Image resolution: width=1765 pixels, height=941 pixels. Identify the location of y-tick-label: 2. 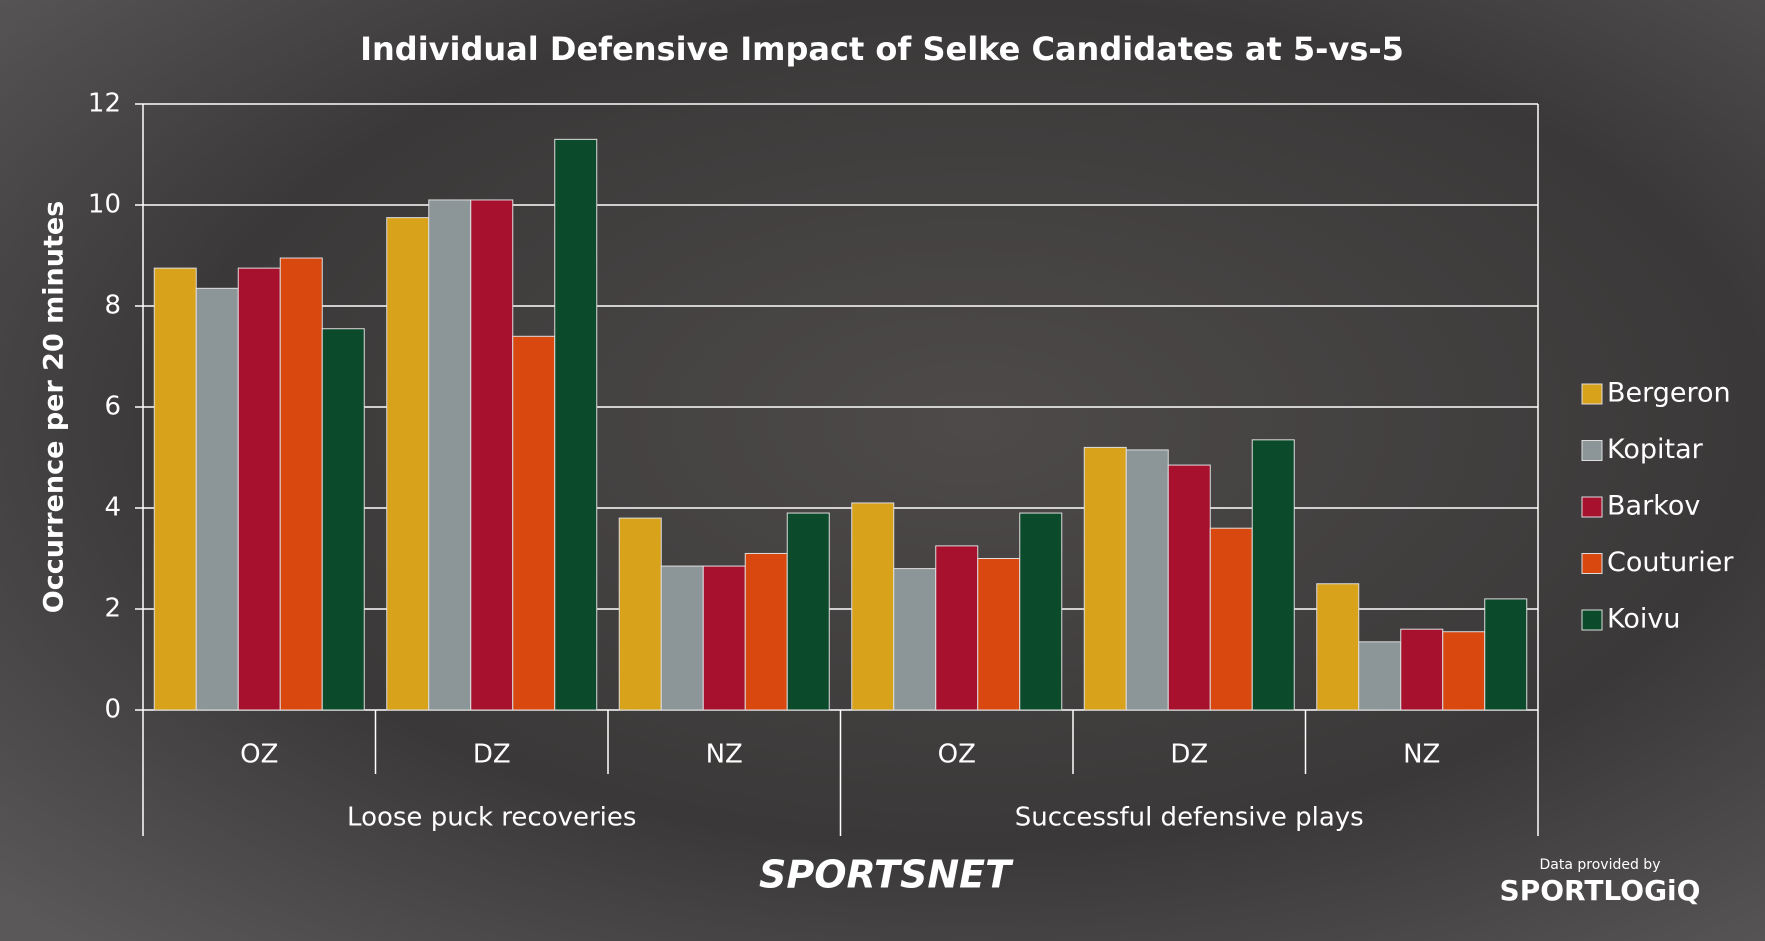
(112, 609).